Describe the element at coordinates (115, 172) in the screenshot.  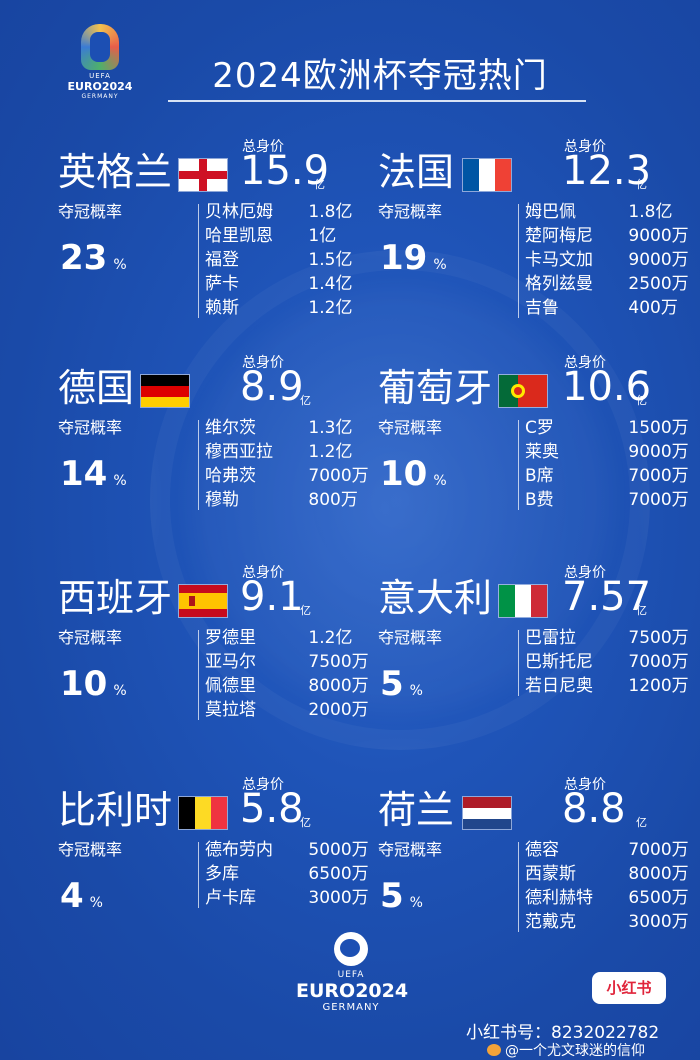
I see `country-name: 英格兰` at that location.